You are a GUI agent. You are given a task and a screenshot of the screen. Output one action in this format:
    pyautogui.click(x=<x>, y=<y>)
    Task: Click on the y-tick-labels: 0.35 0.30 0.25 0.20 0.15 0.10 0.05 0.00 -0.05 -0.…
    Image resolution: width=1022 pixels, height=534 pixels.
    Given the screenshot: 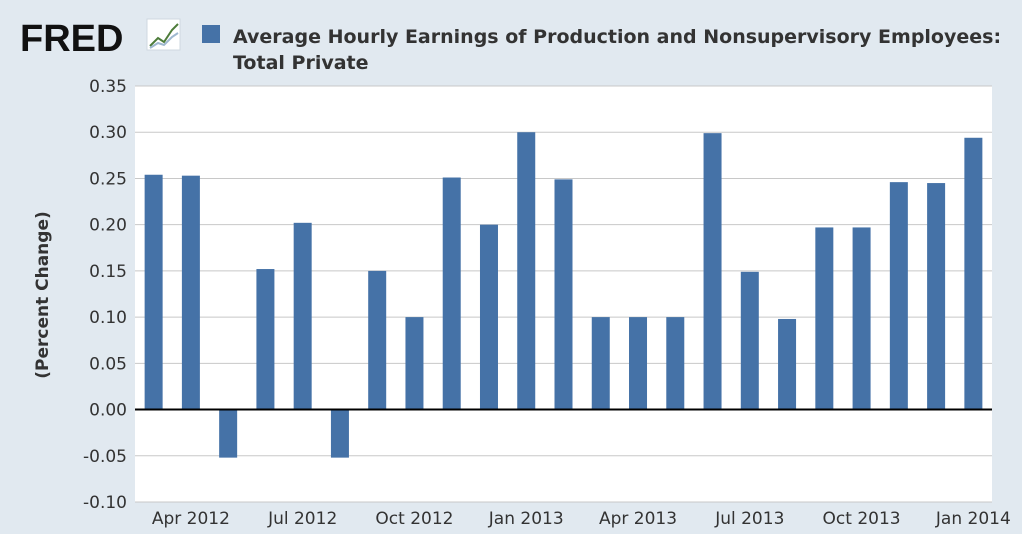 What is the action you would take?
    pyautogui.click(x=105, y=295)
    